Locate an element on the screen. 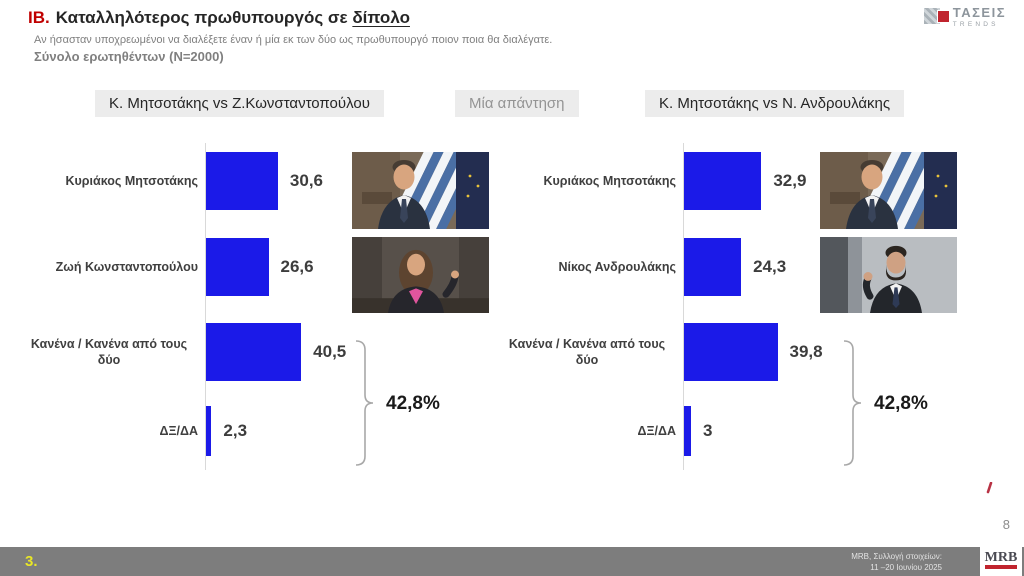 This screenshot has width=1024, height=576. source-line1: MRB, Συλλογή στοιχείων: is located at coordinates (896, 556).